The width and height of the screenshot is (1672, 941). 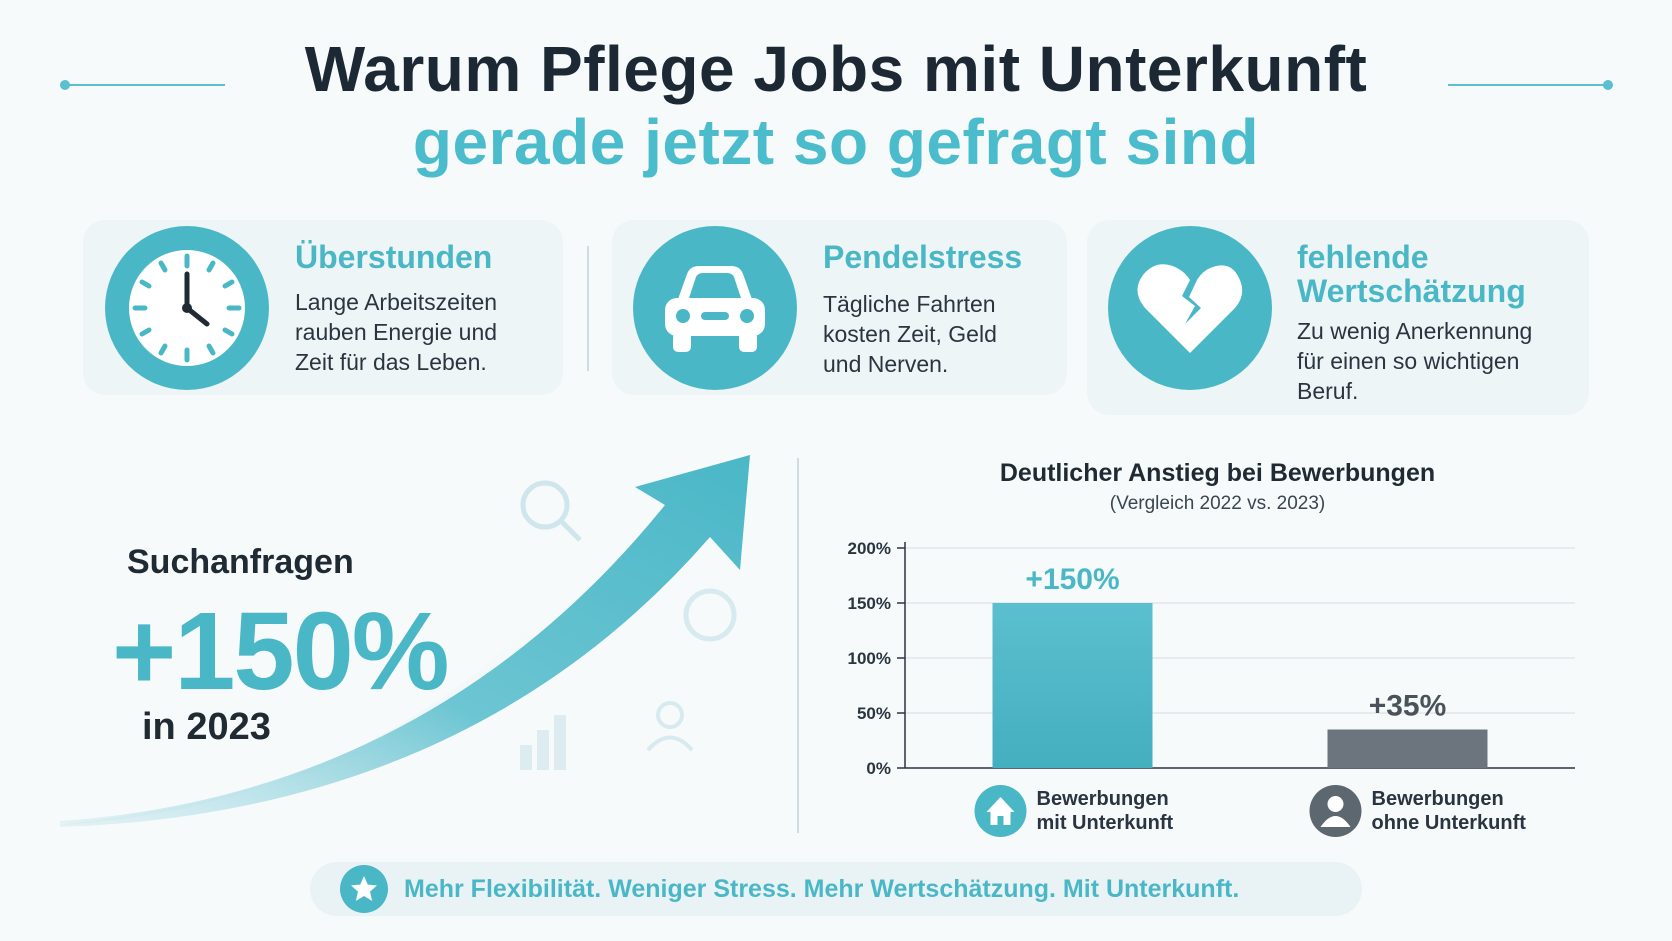 I want to click on data-label-1: +150%, so click(x=1072, y=579).